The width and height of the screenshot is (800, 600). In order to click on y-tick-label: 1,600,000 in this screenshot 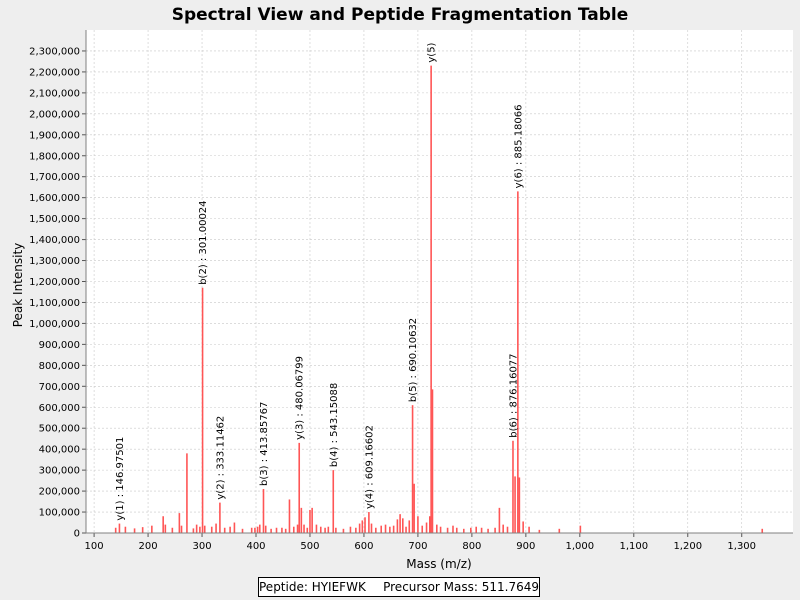, I will do `click(54, 198)`.